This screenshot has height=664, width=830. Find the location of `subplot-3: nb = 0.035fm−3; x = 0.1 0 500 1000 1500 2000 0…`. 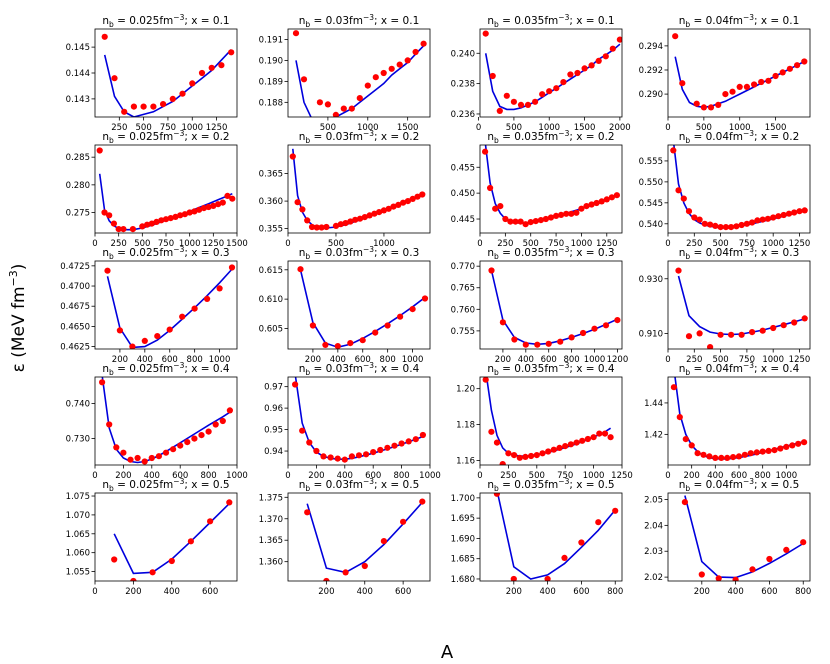

subplot-3: nb = 0.035fm−3; x = 0.1 0 500 1000 1500 2000 0… is located at coordinates (541, 73).